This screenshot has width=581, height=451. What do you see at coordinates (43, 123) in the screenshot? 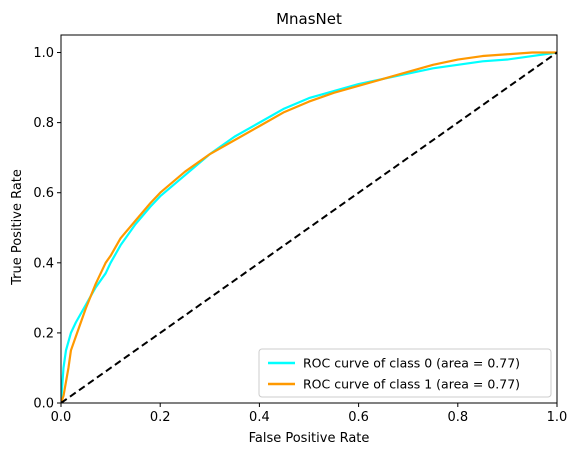
I see `y-tick-label: 0.8` at bounding box center [43, 123].